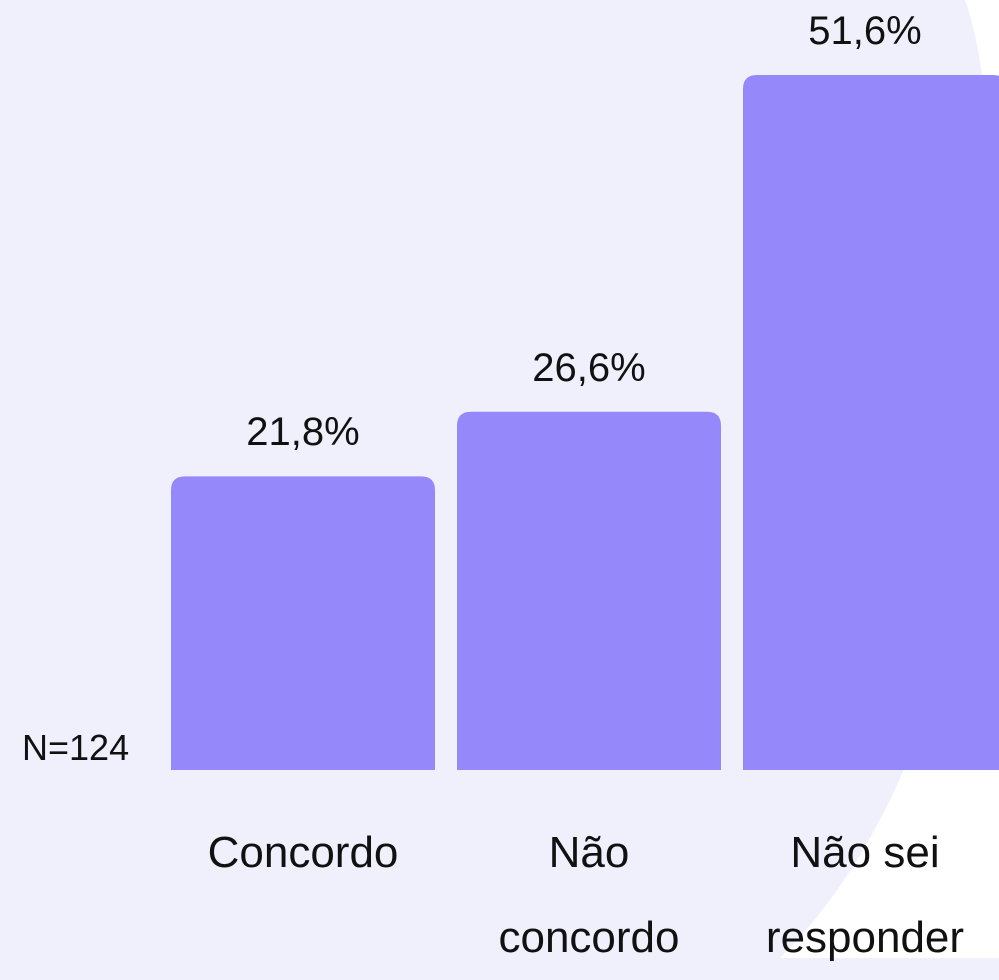 The image size is (999, 980). Describe the element at coordinates (589, 895) in the screenshot. I see `x-tick-label: Não concordo` at that location.